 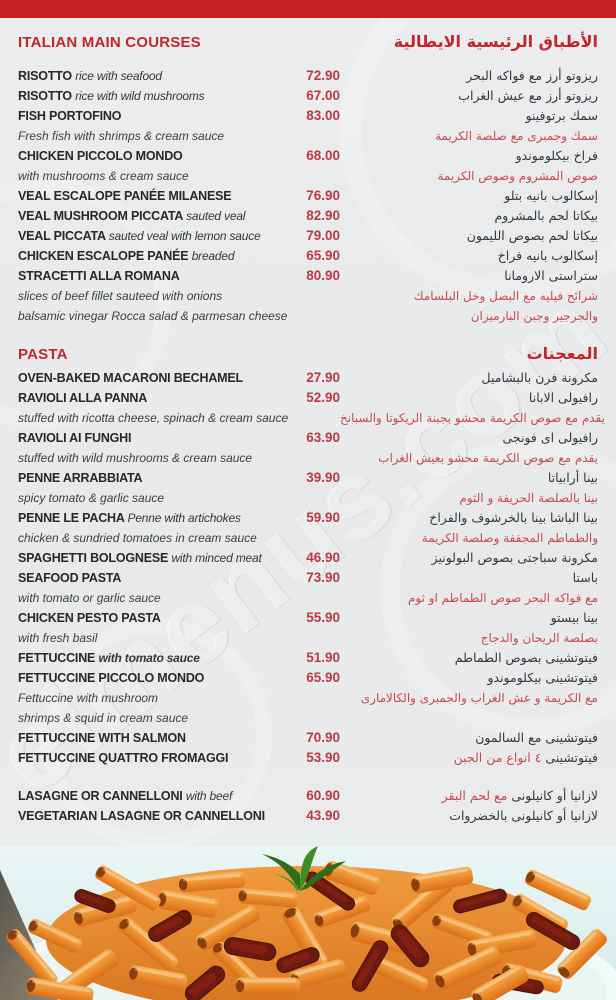 What do you see at coordinates (323, 657) in the screenshot?
I see `item-price: 51.90` at bounding box center [323, 657].